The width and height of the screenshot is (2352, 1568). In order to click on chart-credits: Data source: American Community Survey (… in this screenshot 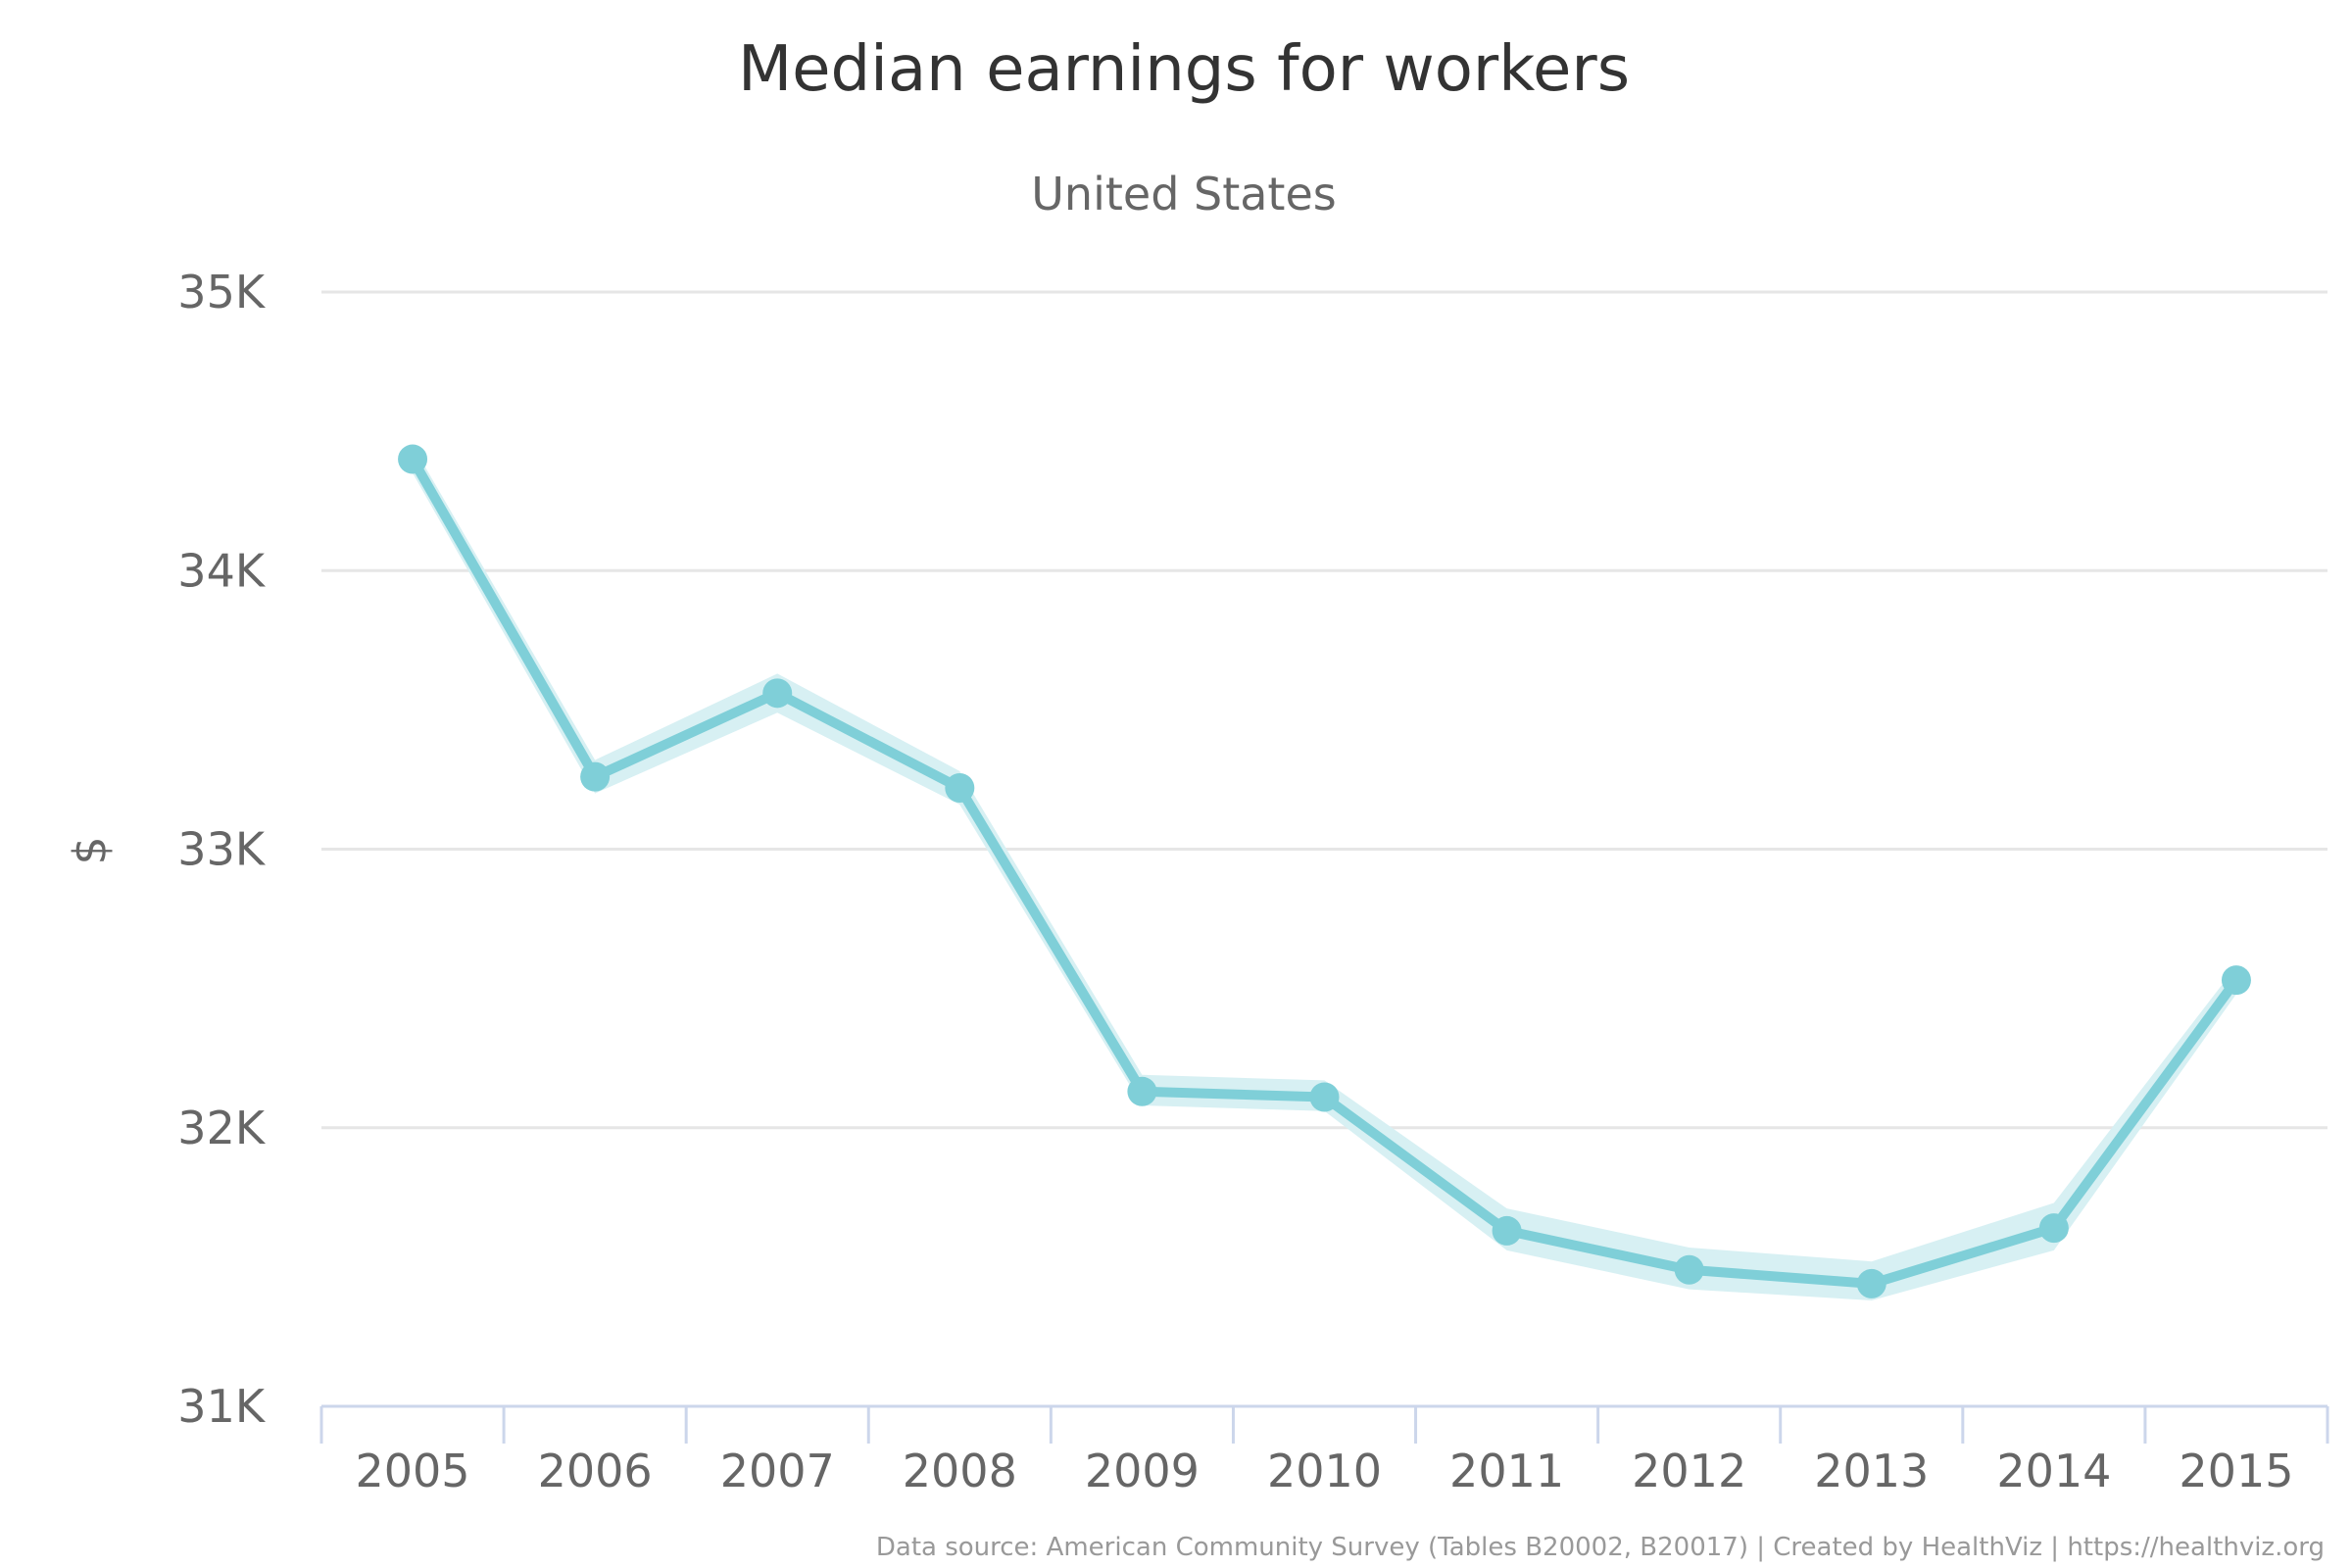, I will do `click(1600, 1547)`.